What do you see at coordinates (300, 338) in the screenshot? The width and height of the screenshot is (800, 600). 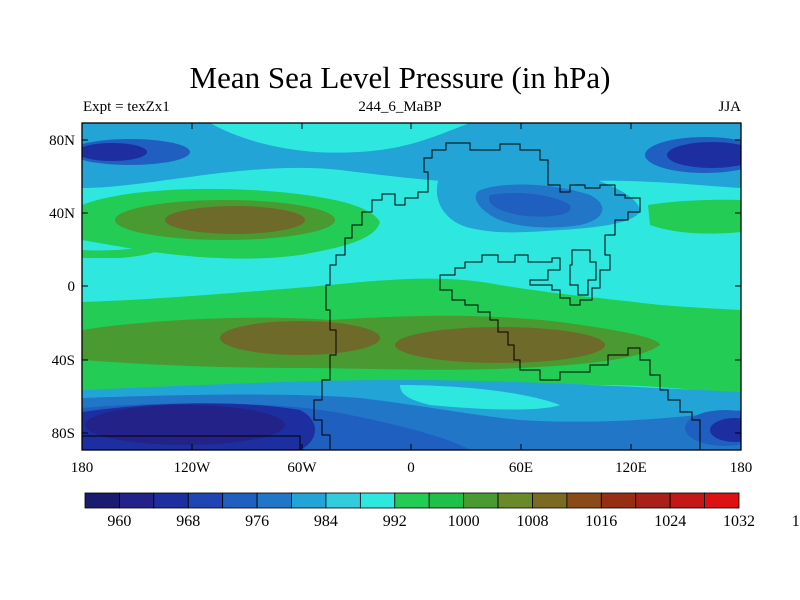 I see `field-south-high-brown-west` at bounding box center [300, 338].